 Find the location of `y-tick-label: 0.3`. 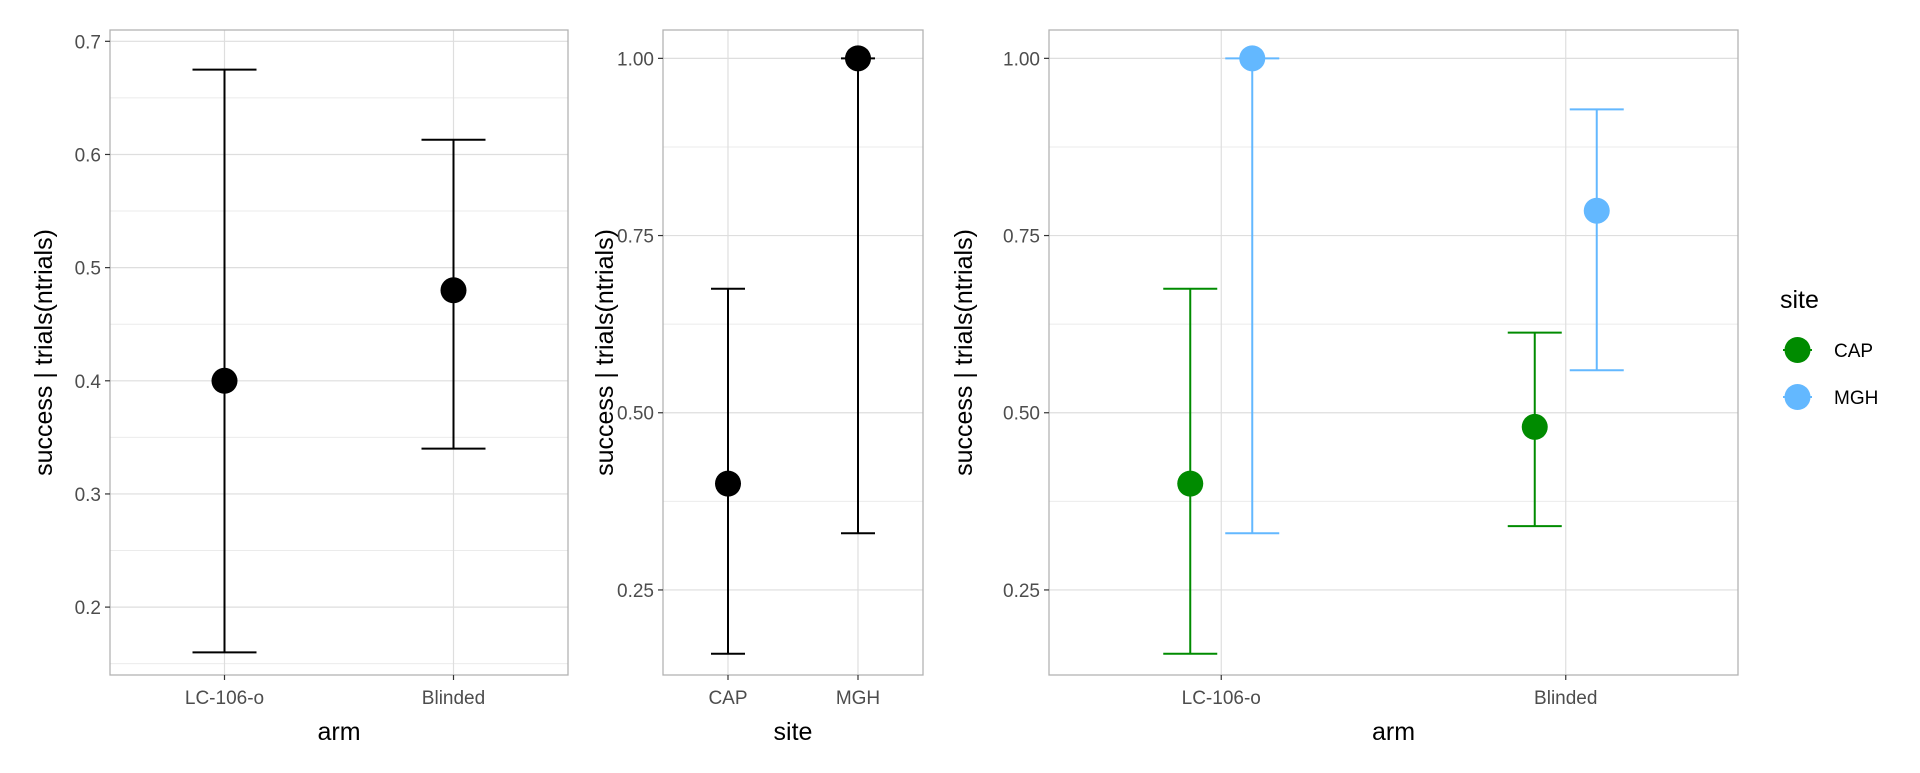

y-tick-label: 0.3 is located at coordinates (88, 495).